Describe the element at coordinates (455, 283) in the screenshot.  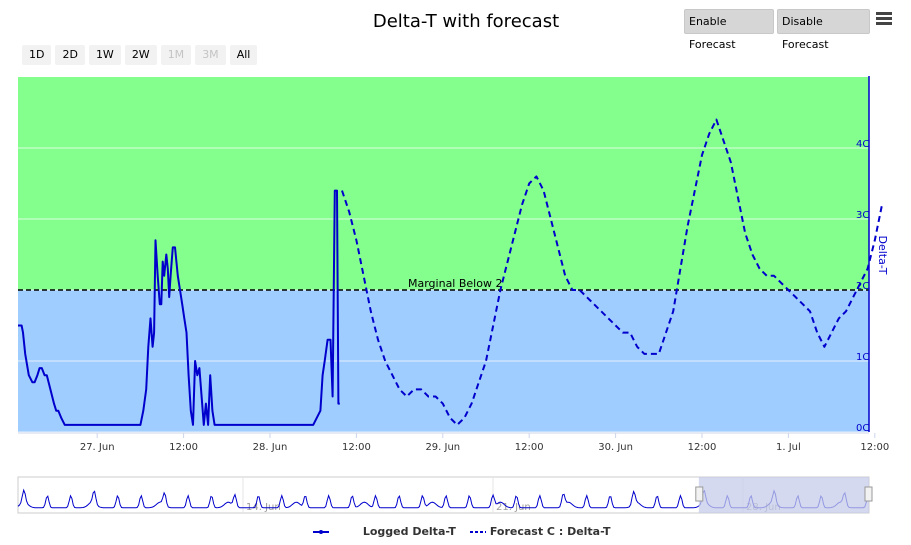
I see `threshold-label: Marginal Below 2` at that location.